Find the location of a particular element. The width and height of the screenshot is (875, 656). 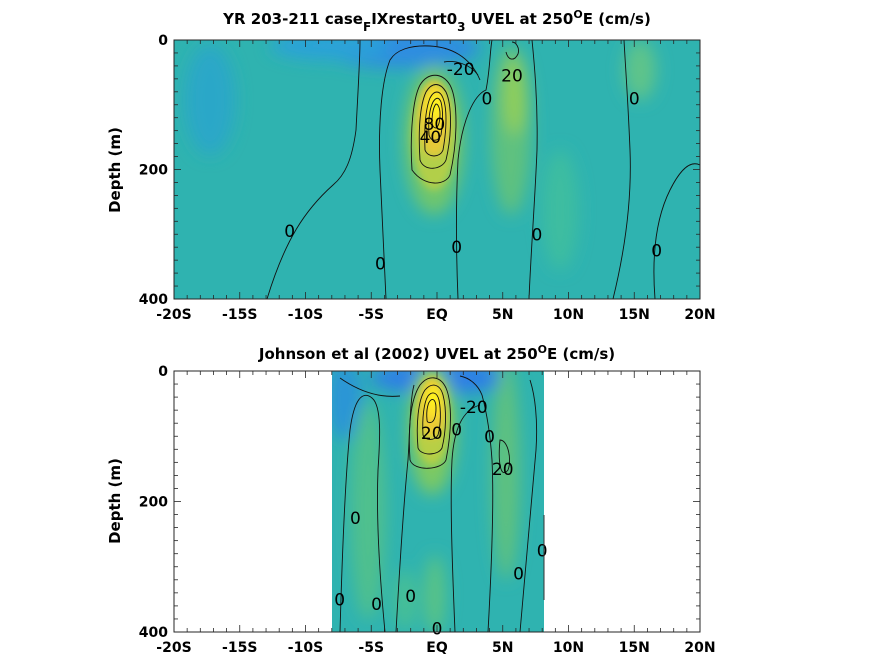

panel-bottom-ylabel: Depth (m) is located at coordinates (115, 501).